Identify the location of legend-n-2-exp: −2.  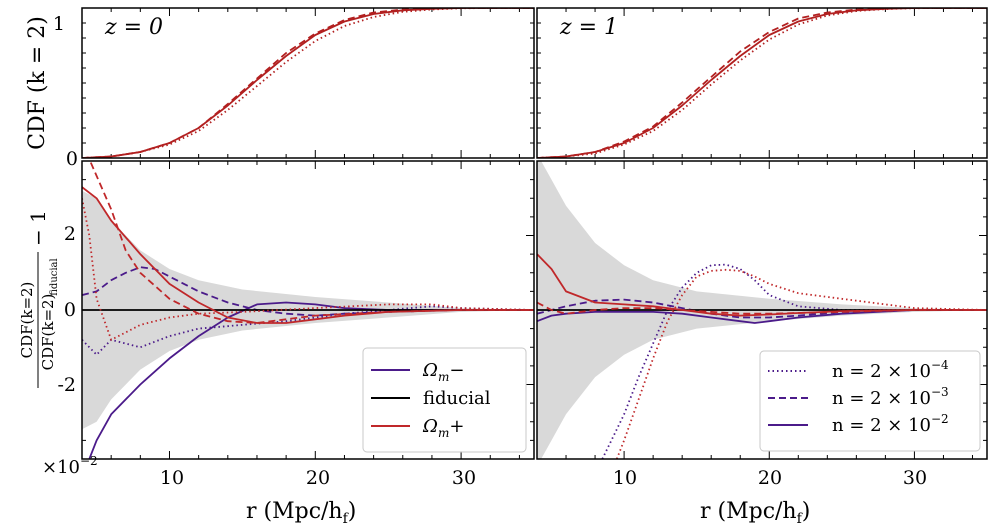
(940, 419).